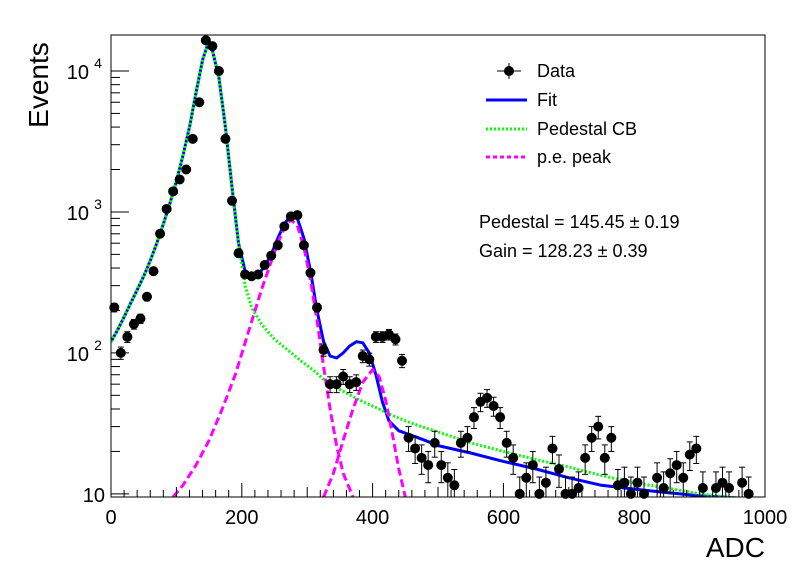 The width and height of the screenshot is (796, 572). I want to click on x-tick-label: 200, so click(241, 518).